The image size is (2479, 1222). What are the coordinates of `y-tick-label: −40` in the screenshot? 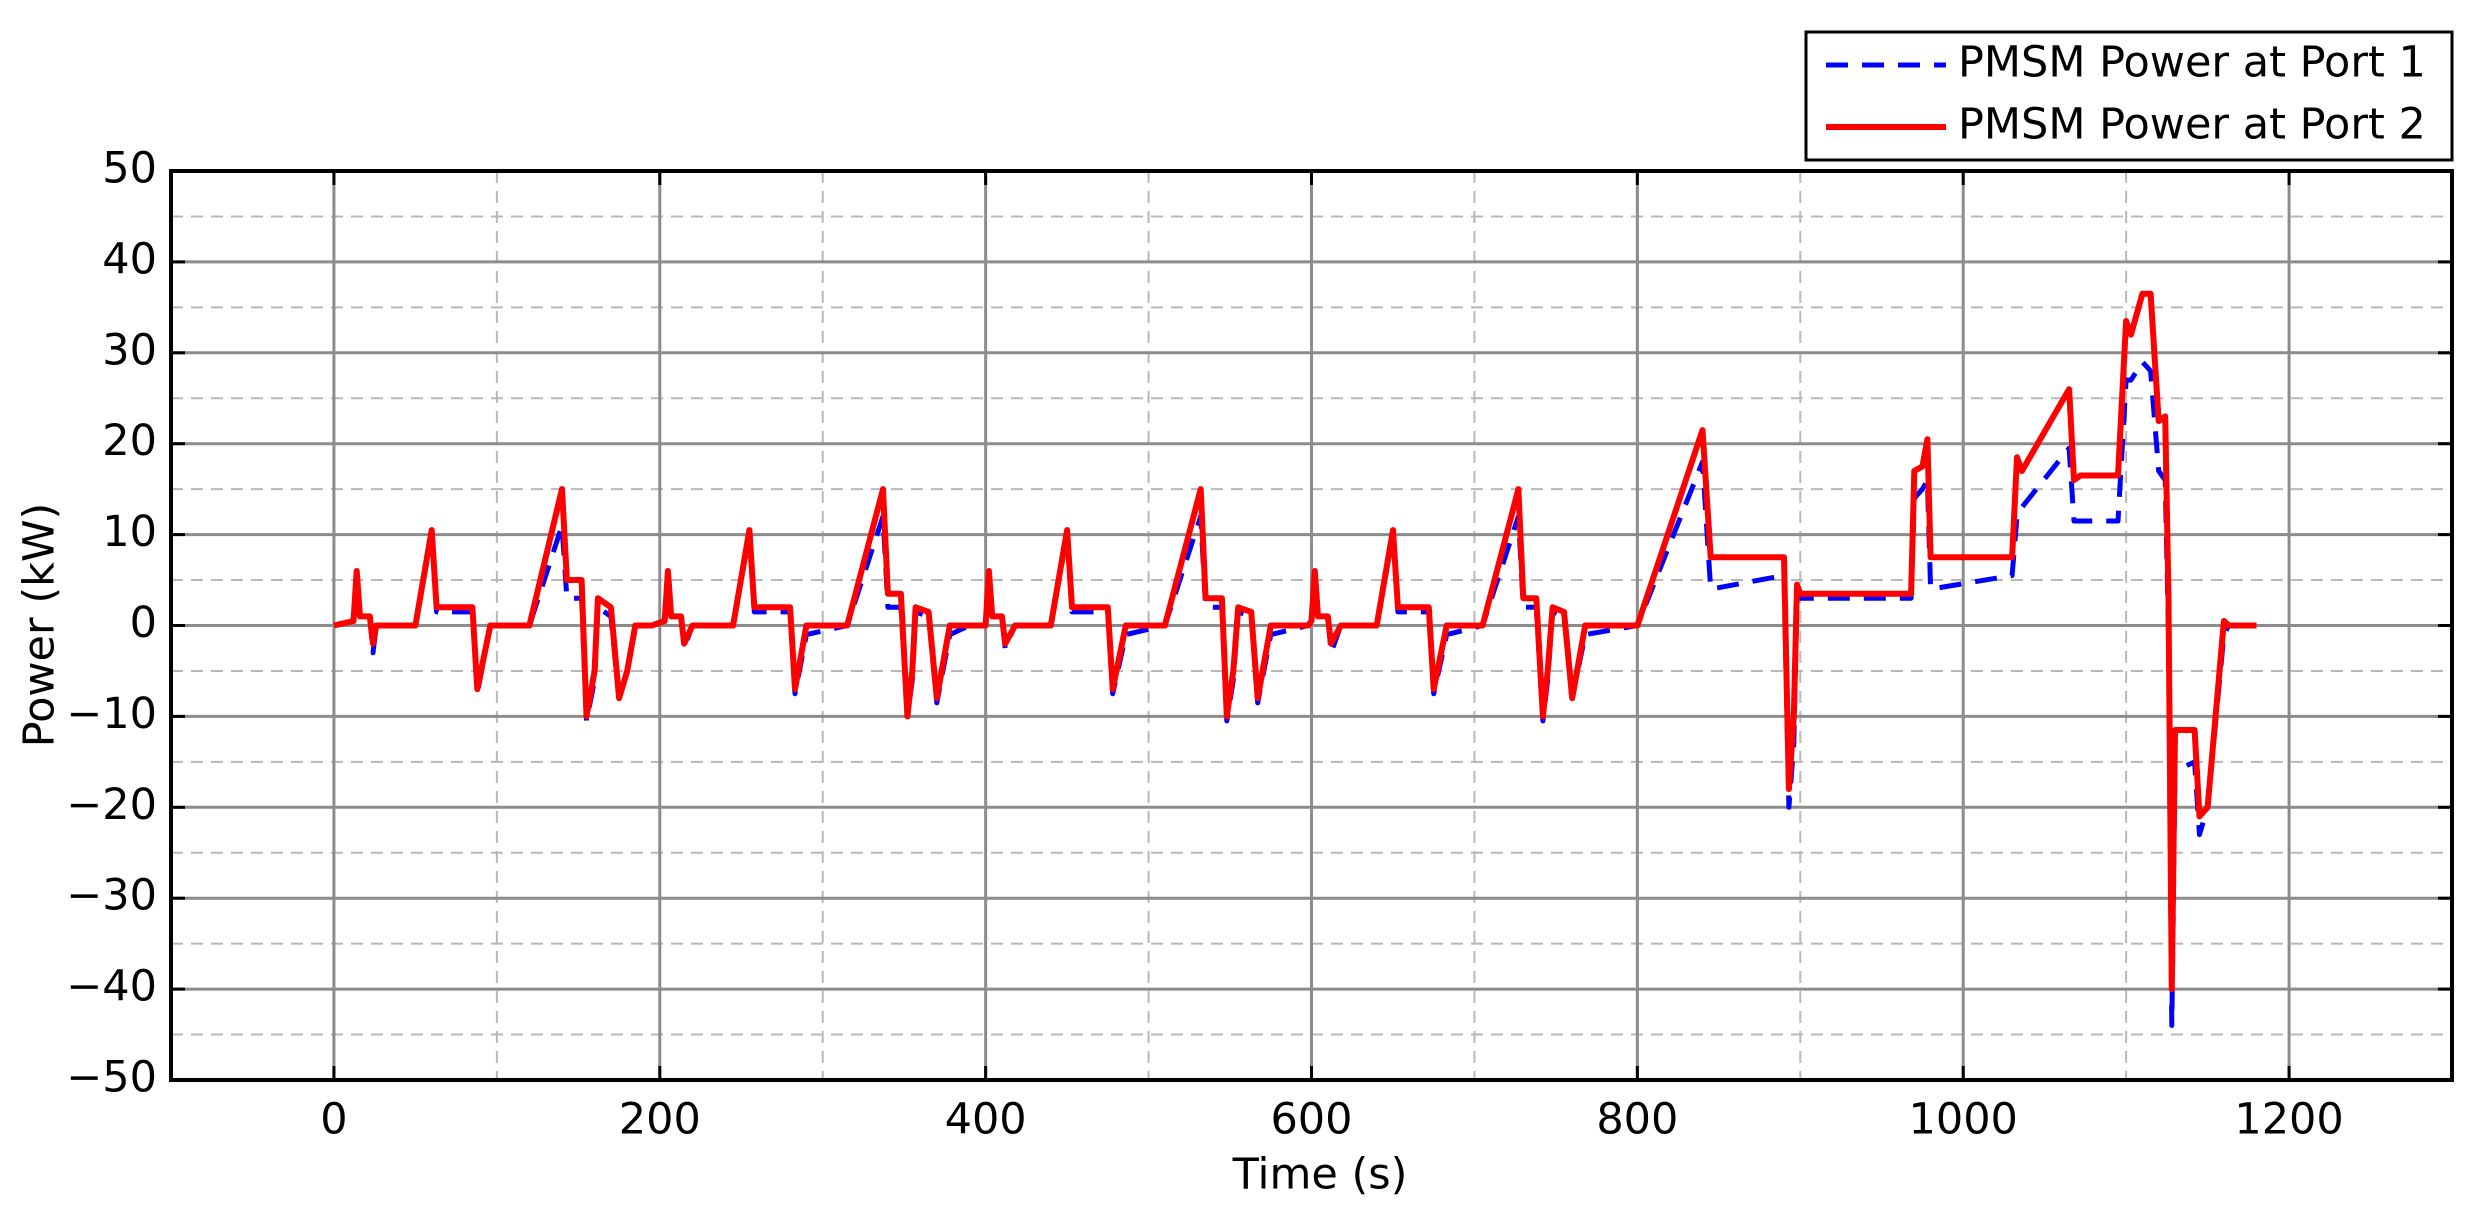 It's located at (111, 987).